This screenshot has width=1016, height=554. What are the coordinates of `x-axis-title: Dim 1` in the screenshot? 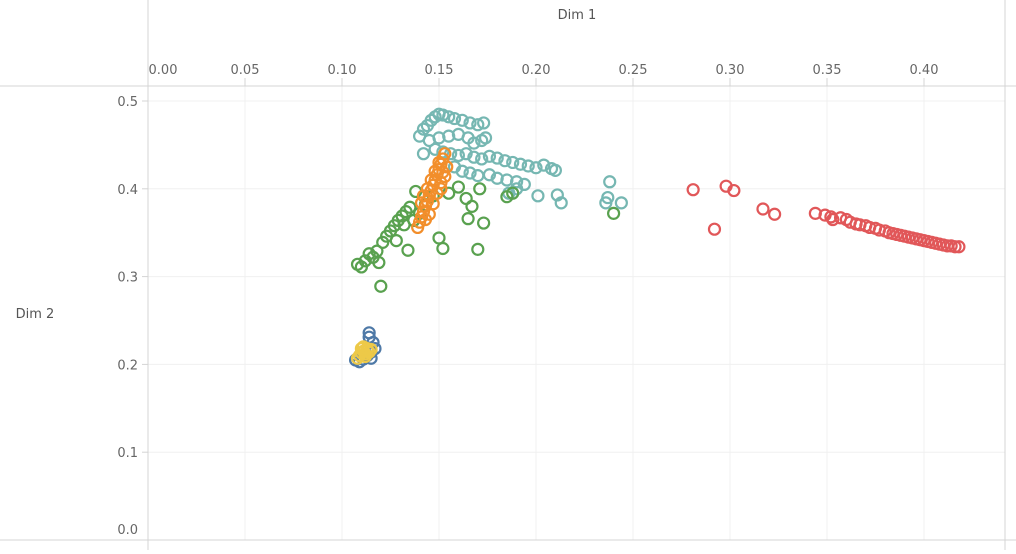 It's located at (577, 15).